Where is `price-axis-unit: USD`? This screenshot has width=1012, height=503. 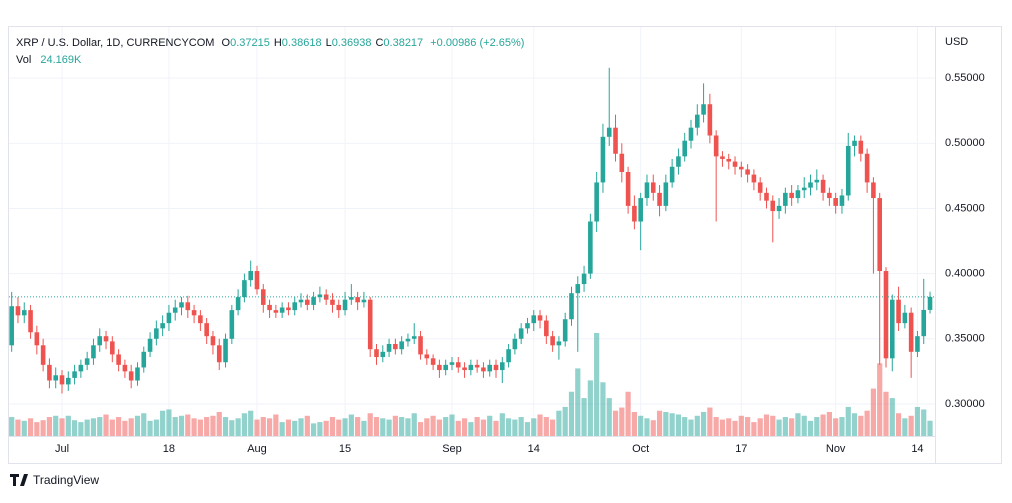 price-axis-unit: USD is located at coordinates (956, 42).